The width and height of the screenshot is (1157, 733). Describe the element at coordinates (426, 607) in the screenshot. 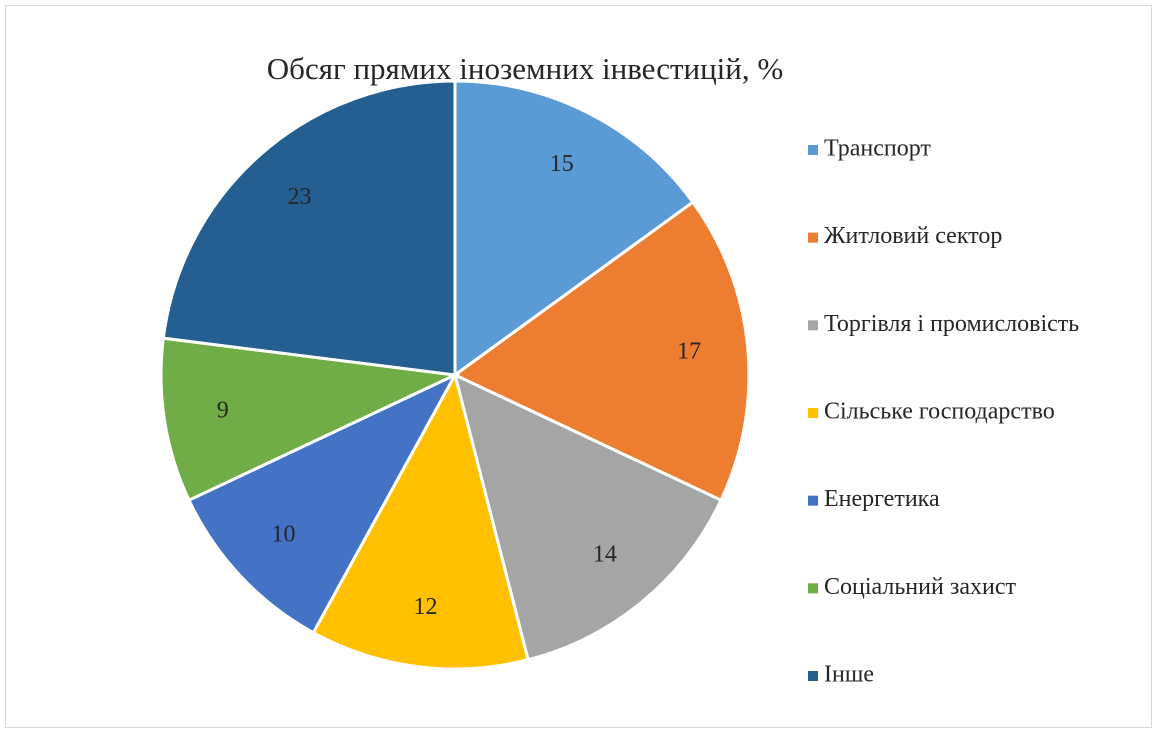

I see `data-label: 12` at that location.